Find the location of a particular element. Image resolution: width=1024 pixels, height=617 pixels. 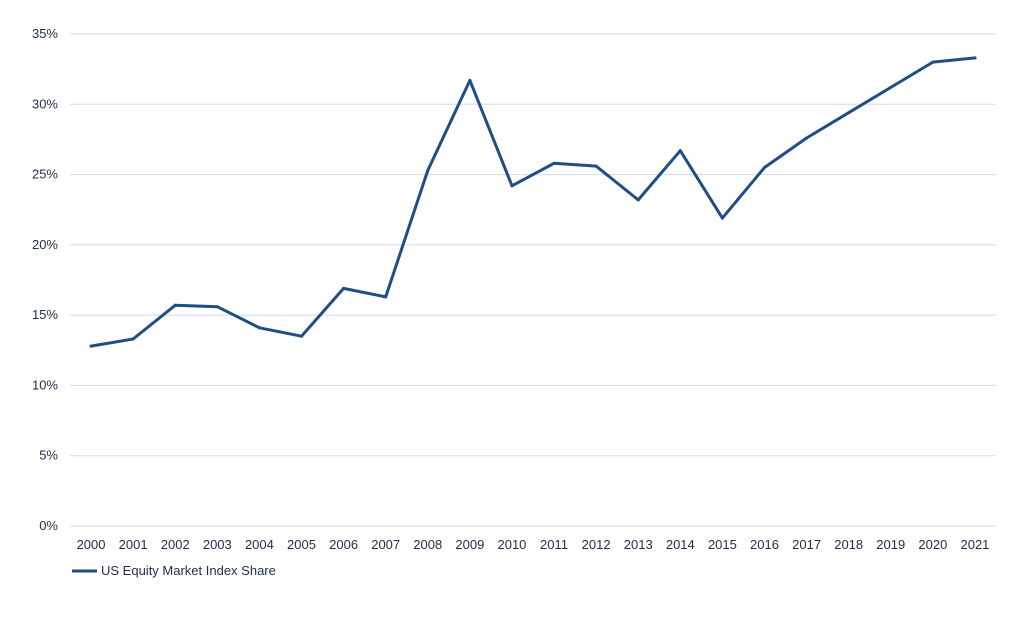

x-tick-label: 2010 is located at coordinates (511, 544).